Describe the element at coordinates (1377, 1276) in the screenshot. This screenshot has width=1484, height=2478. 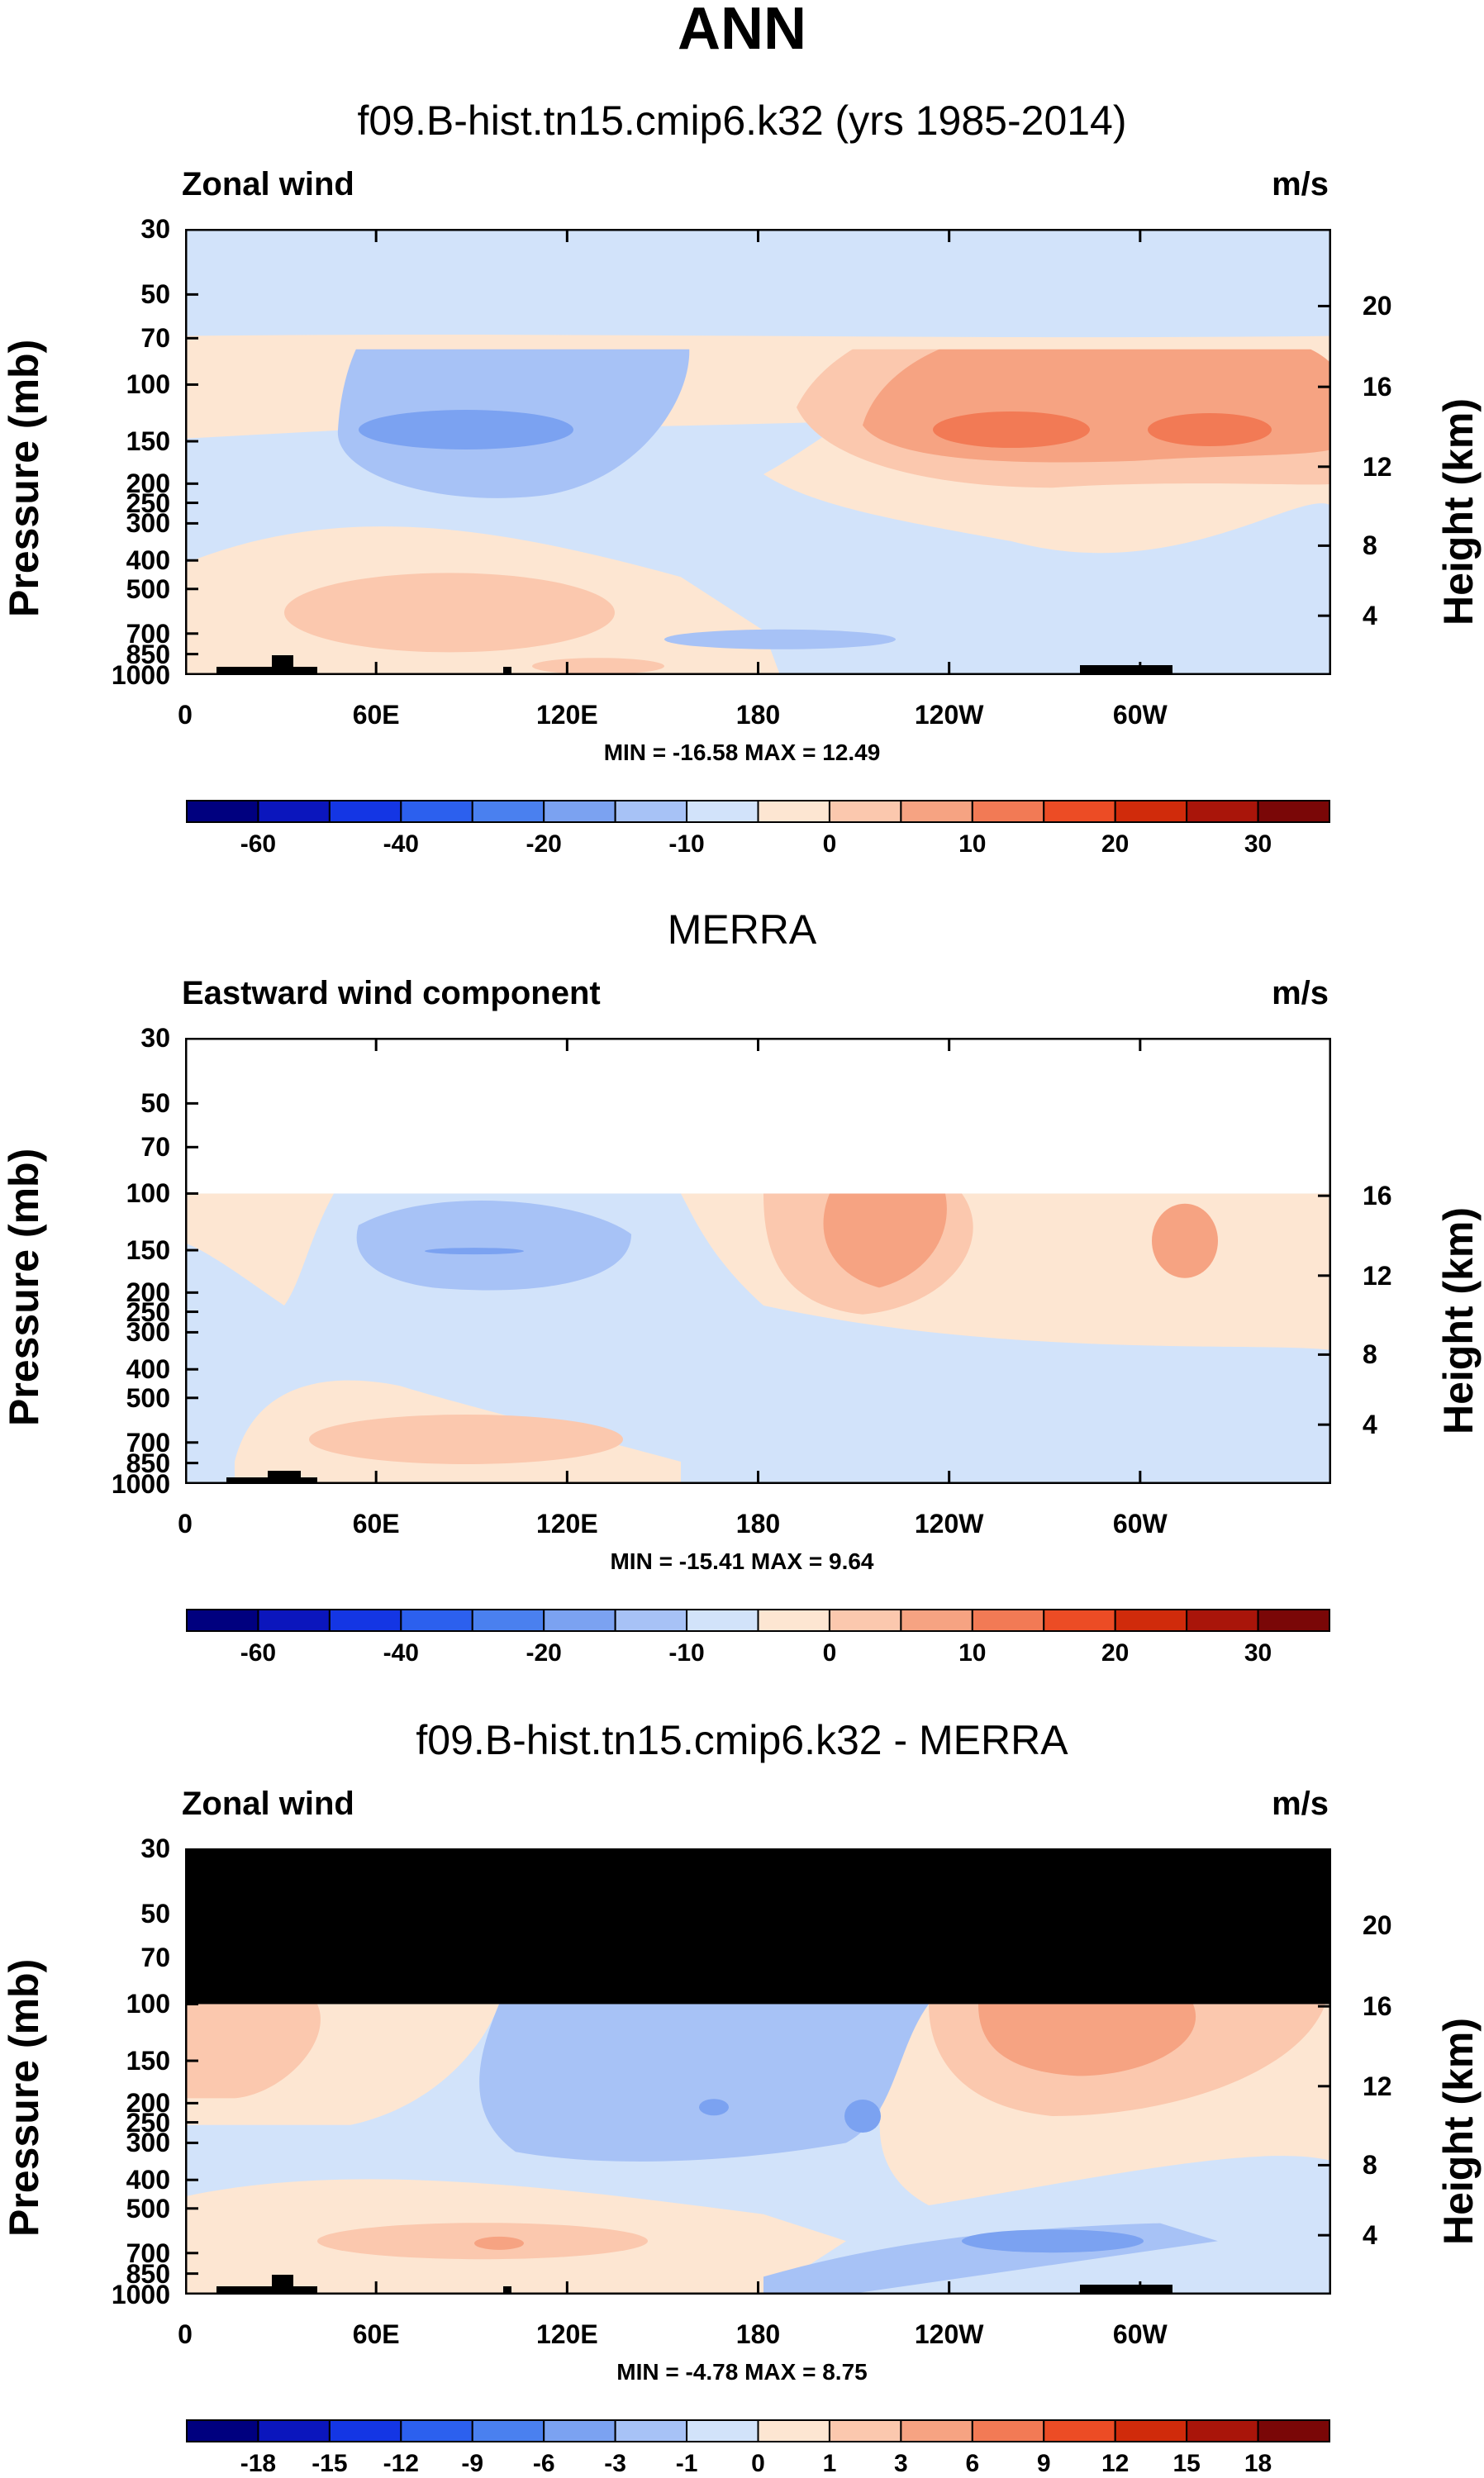
I see `height-tick-label: 12` at that location.